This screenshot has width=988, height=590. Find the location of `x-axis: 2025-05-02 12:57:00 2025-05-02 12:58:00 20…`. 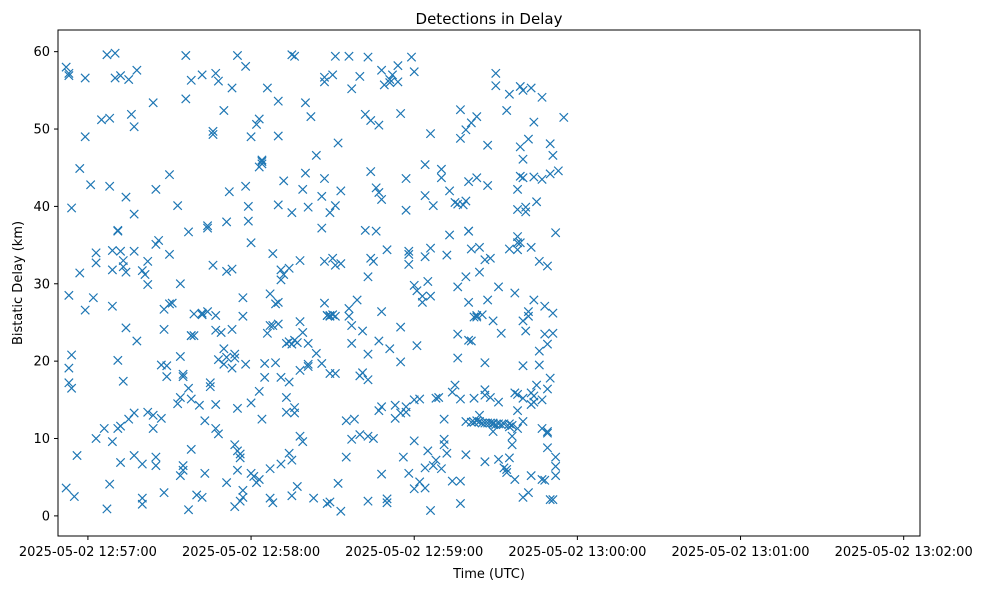

x-axis: 2025-05-02 12:57:00 2025-05-02 12:58:00 20… is located at coordinates (496, 548).